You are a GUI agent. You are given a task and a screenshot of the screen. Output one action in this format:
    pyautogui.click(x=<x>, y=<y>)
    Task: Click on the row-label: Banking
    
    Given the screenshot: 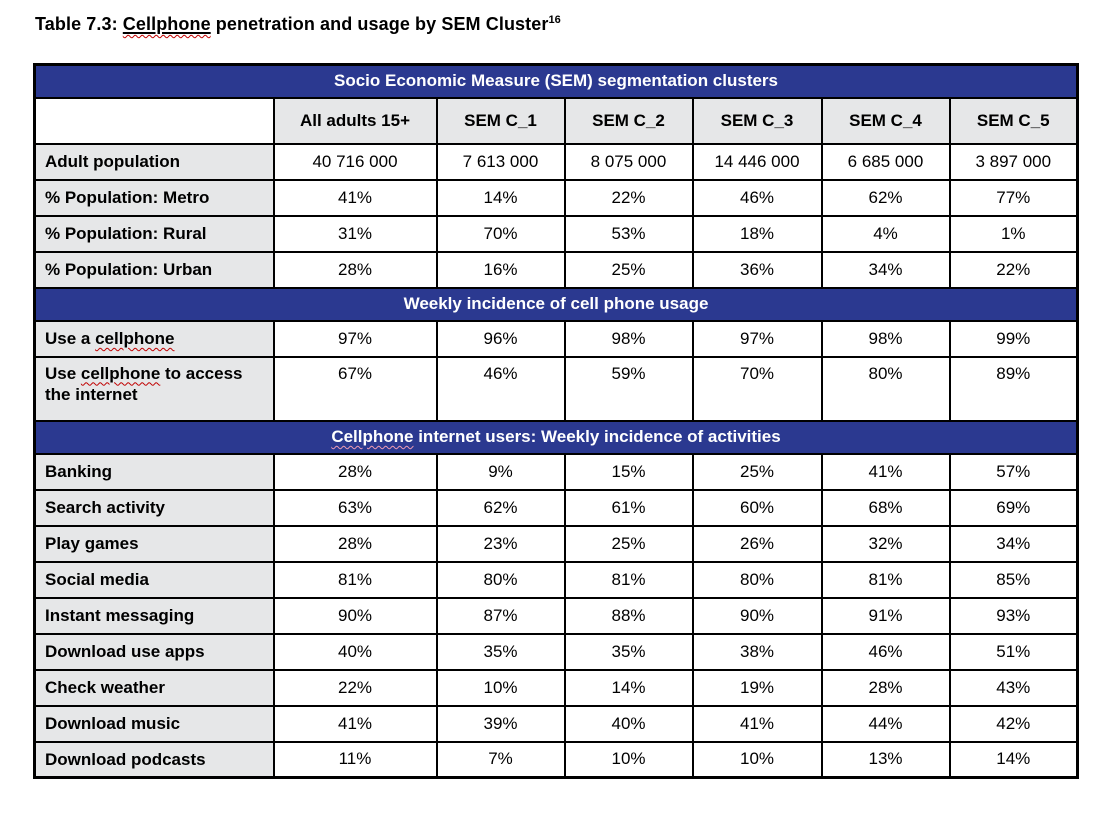 What is the action you would take?
    pyautogui.click(x=154, y=471)
    